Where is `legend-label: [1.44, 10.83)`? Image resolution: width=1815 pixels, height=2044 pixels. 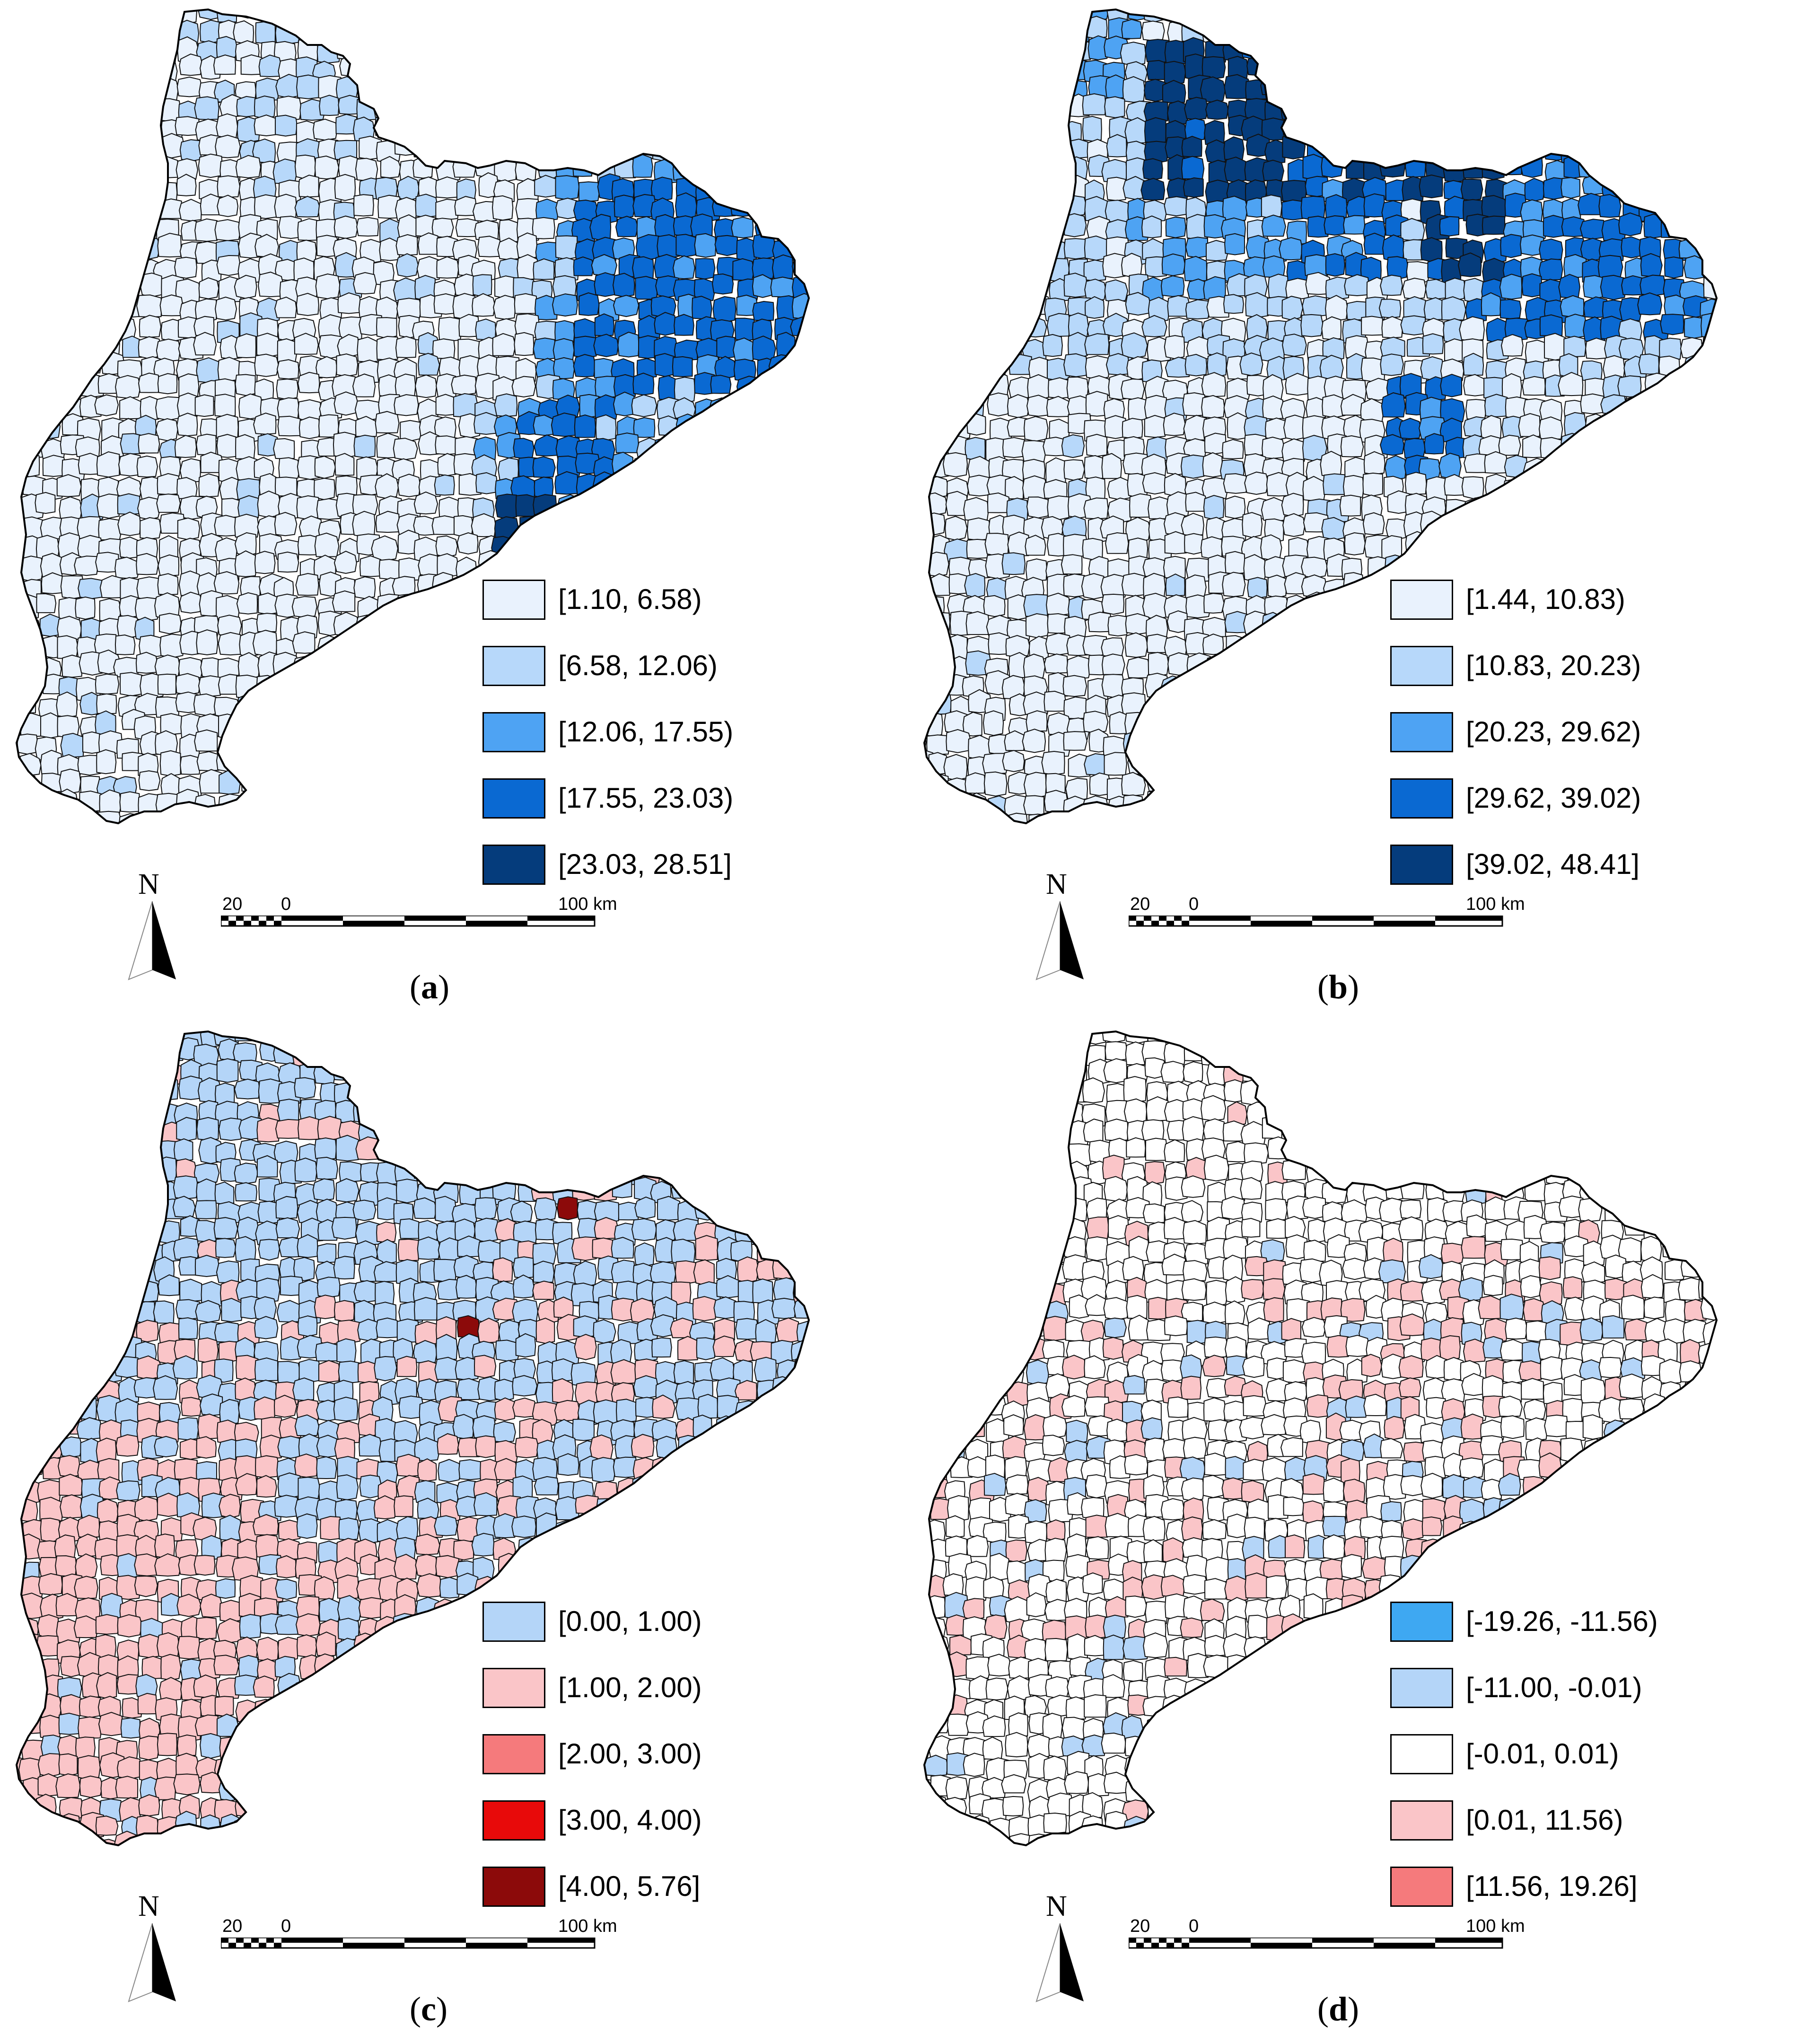
legend-label: [1.44, 10.83) is located at coordinates (1546, 599).